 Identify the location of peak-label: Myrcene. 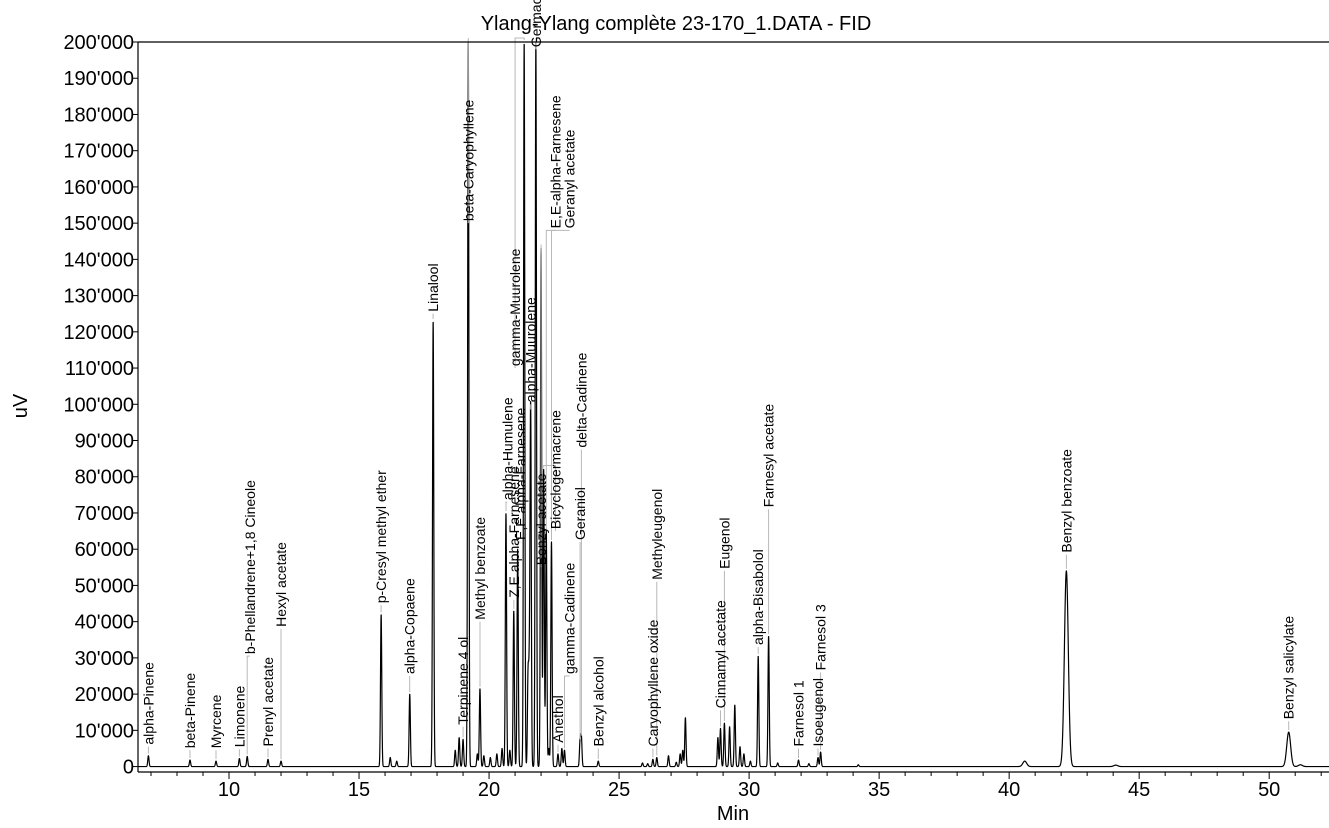
(216, 721).